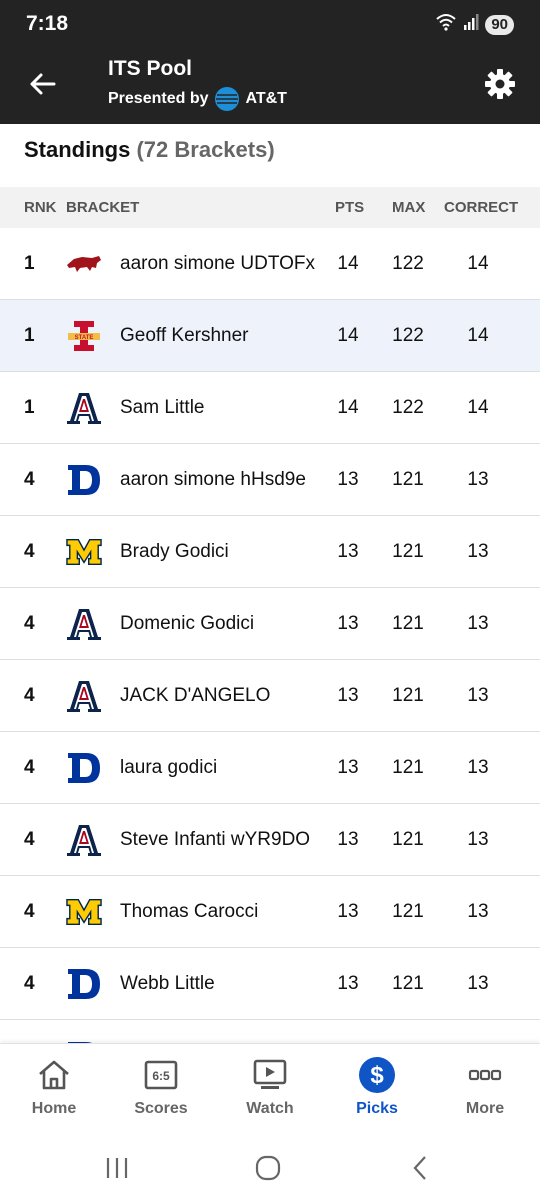 This screenshot has height=1199, width=540. What do you see at coordinates (158, 98) in the screenshot?
I see `presented-by-label: Presented by` at bounding box center [158, 98].